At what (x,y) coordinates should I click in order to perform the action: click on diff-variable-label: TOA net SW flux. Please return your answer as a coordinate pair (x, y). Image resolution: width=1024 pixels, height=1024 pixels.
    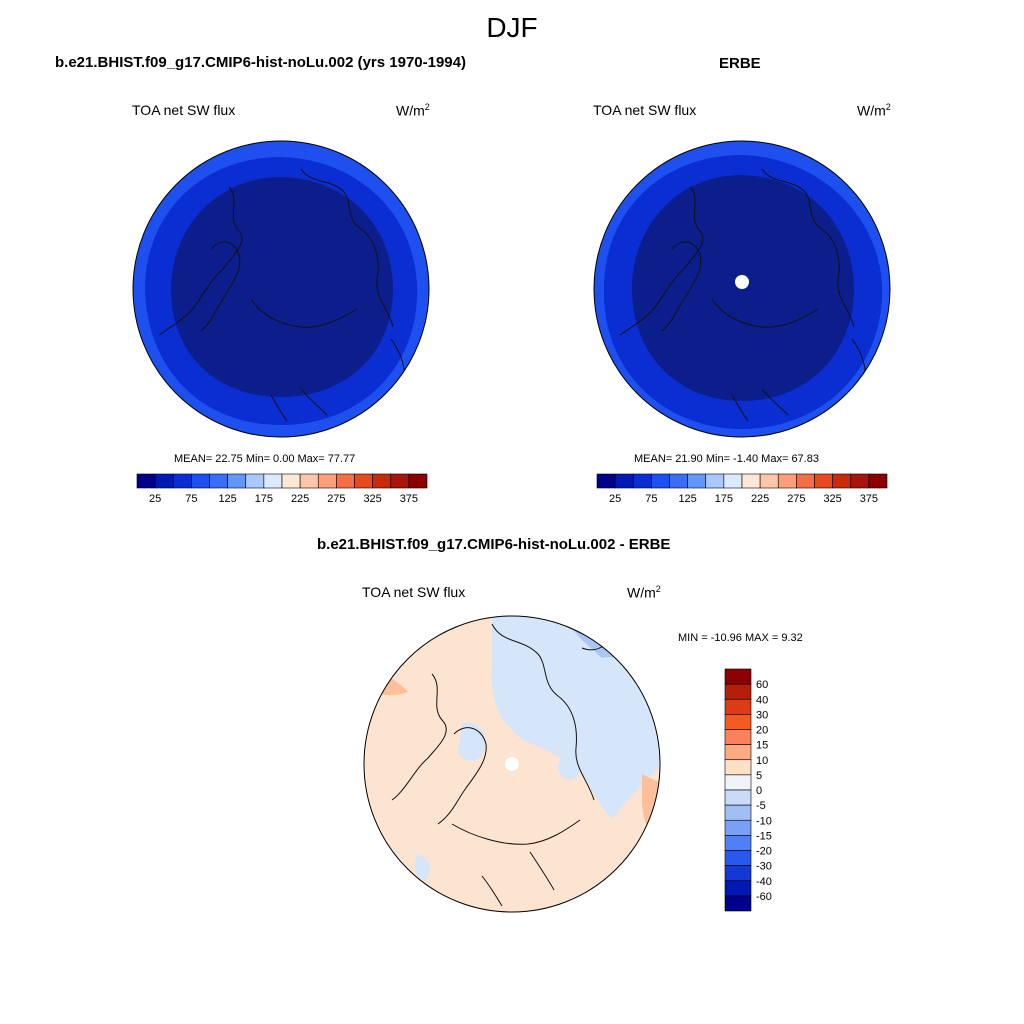
    Looking at the image, I should click on (414, 592).